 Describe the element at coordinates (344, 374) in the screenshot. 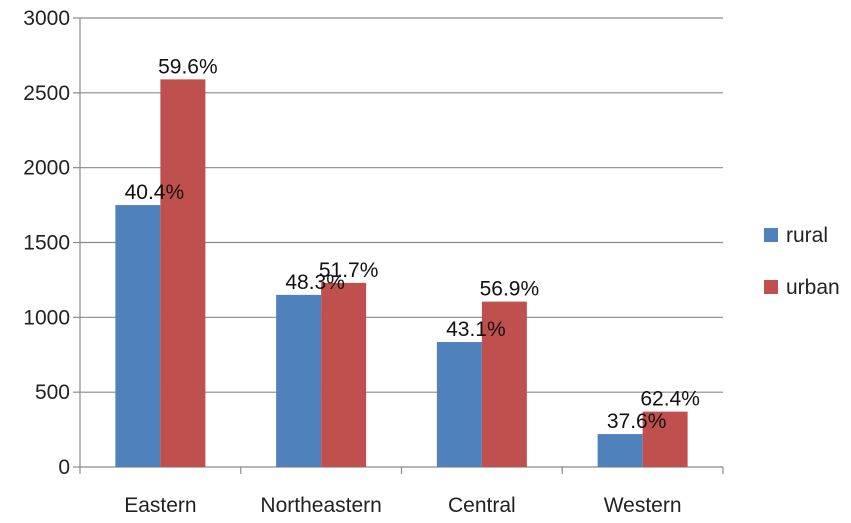

I see `bar-urban-northeastern` at that location.